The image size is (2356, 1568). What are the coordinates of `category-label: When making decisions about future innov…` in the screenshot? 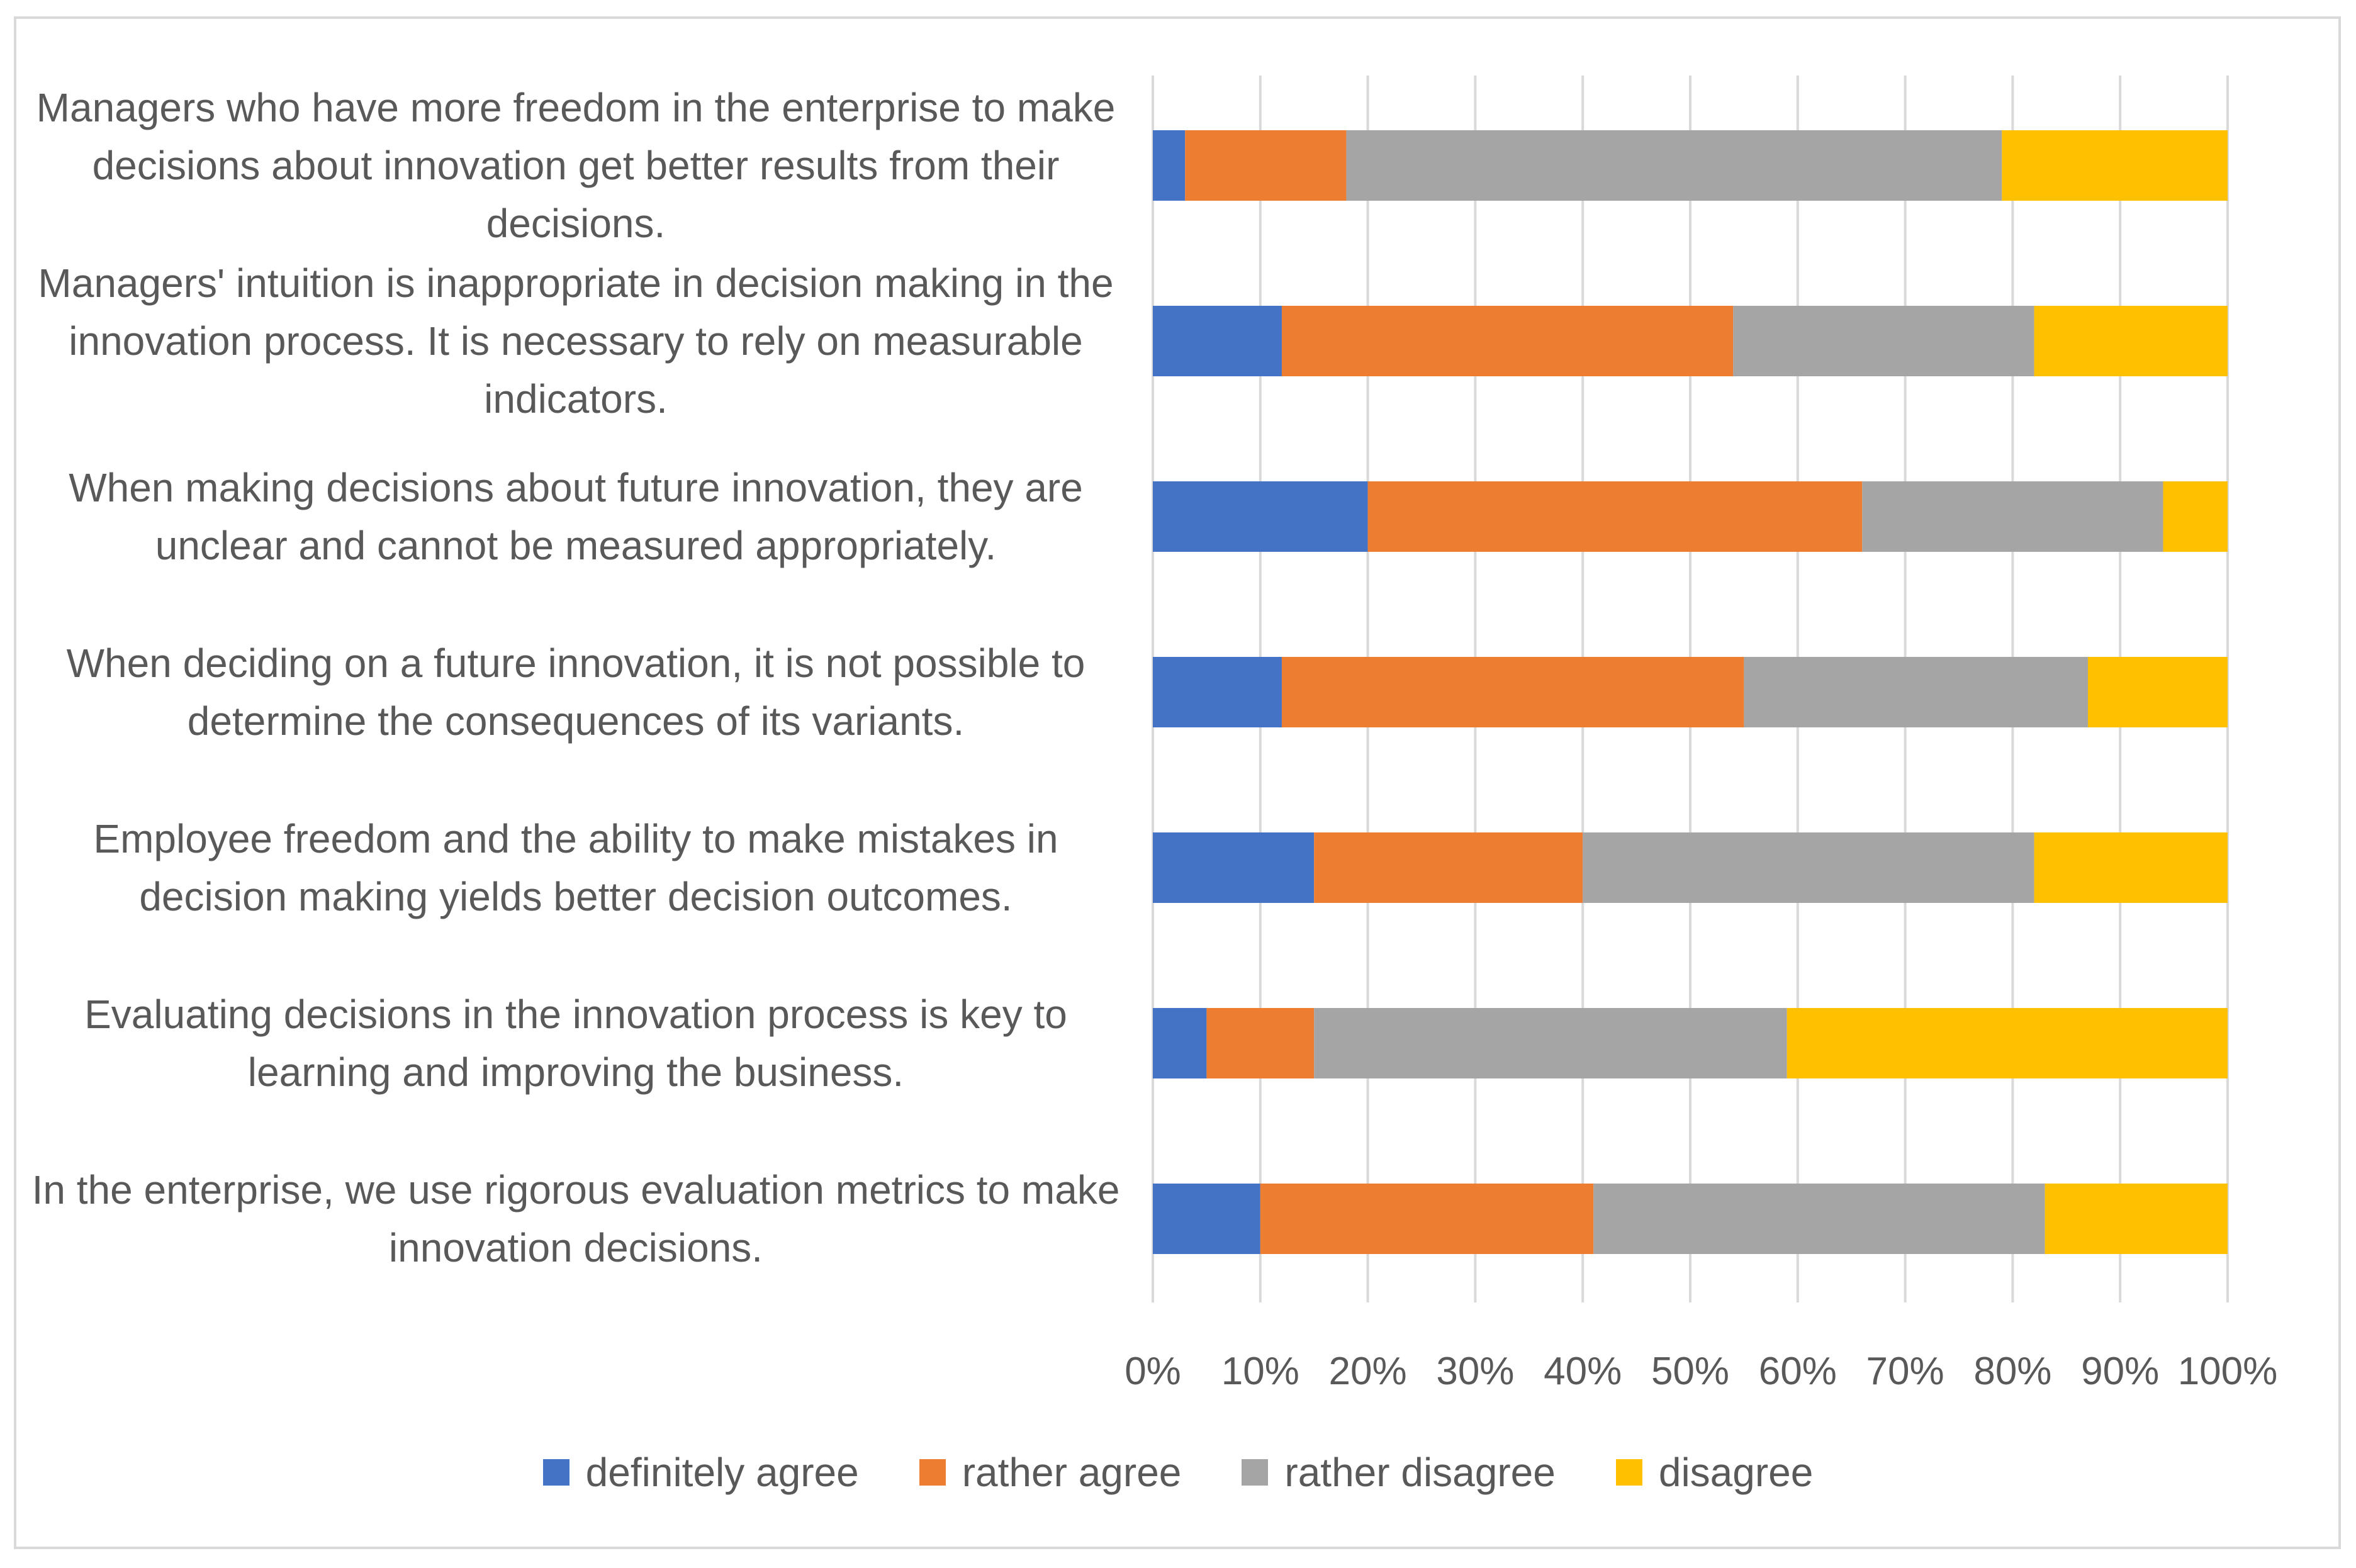 It's located at (576, 516).